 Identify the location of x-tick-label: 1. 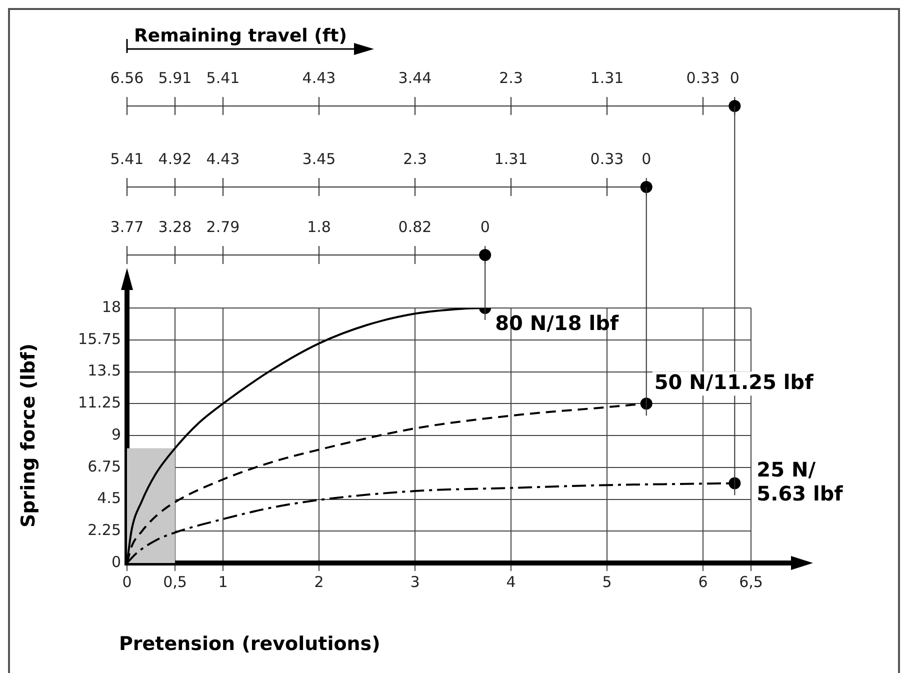
(223, 581).